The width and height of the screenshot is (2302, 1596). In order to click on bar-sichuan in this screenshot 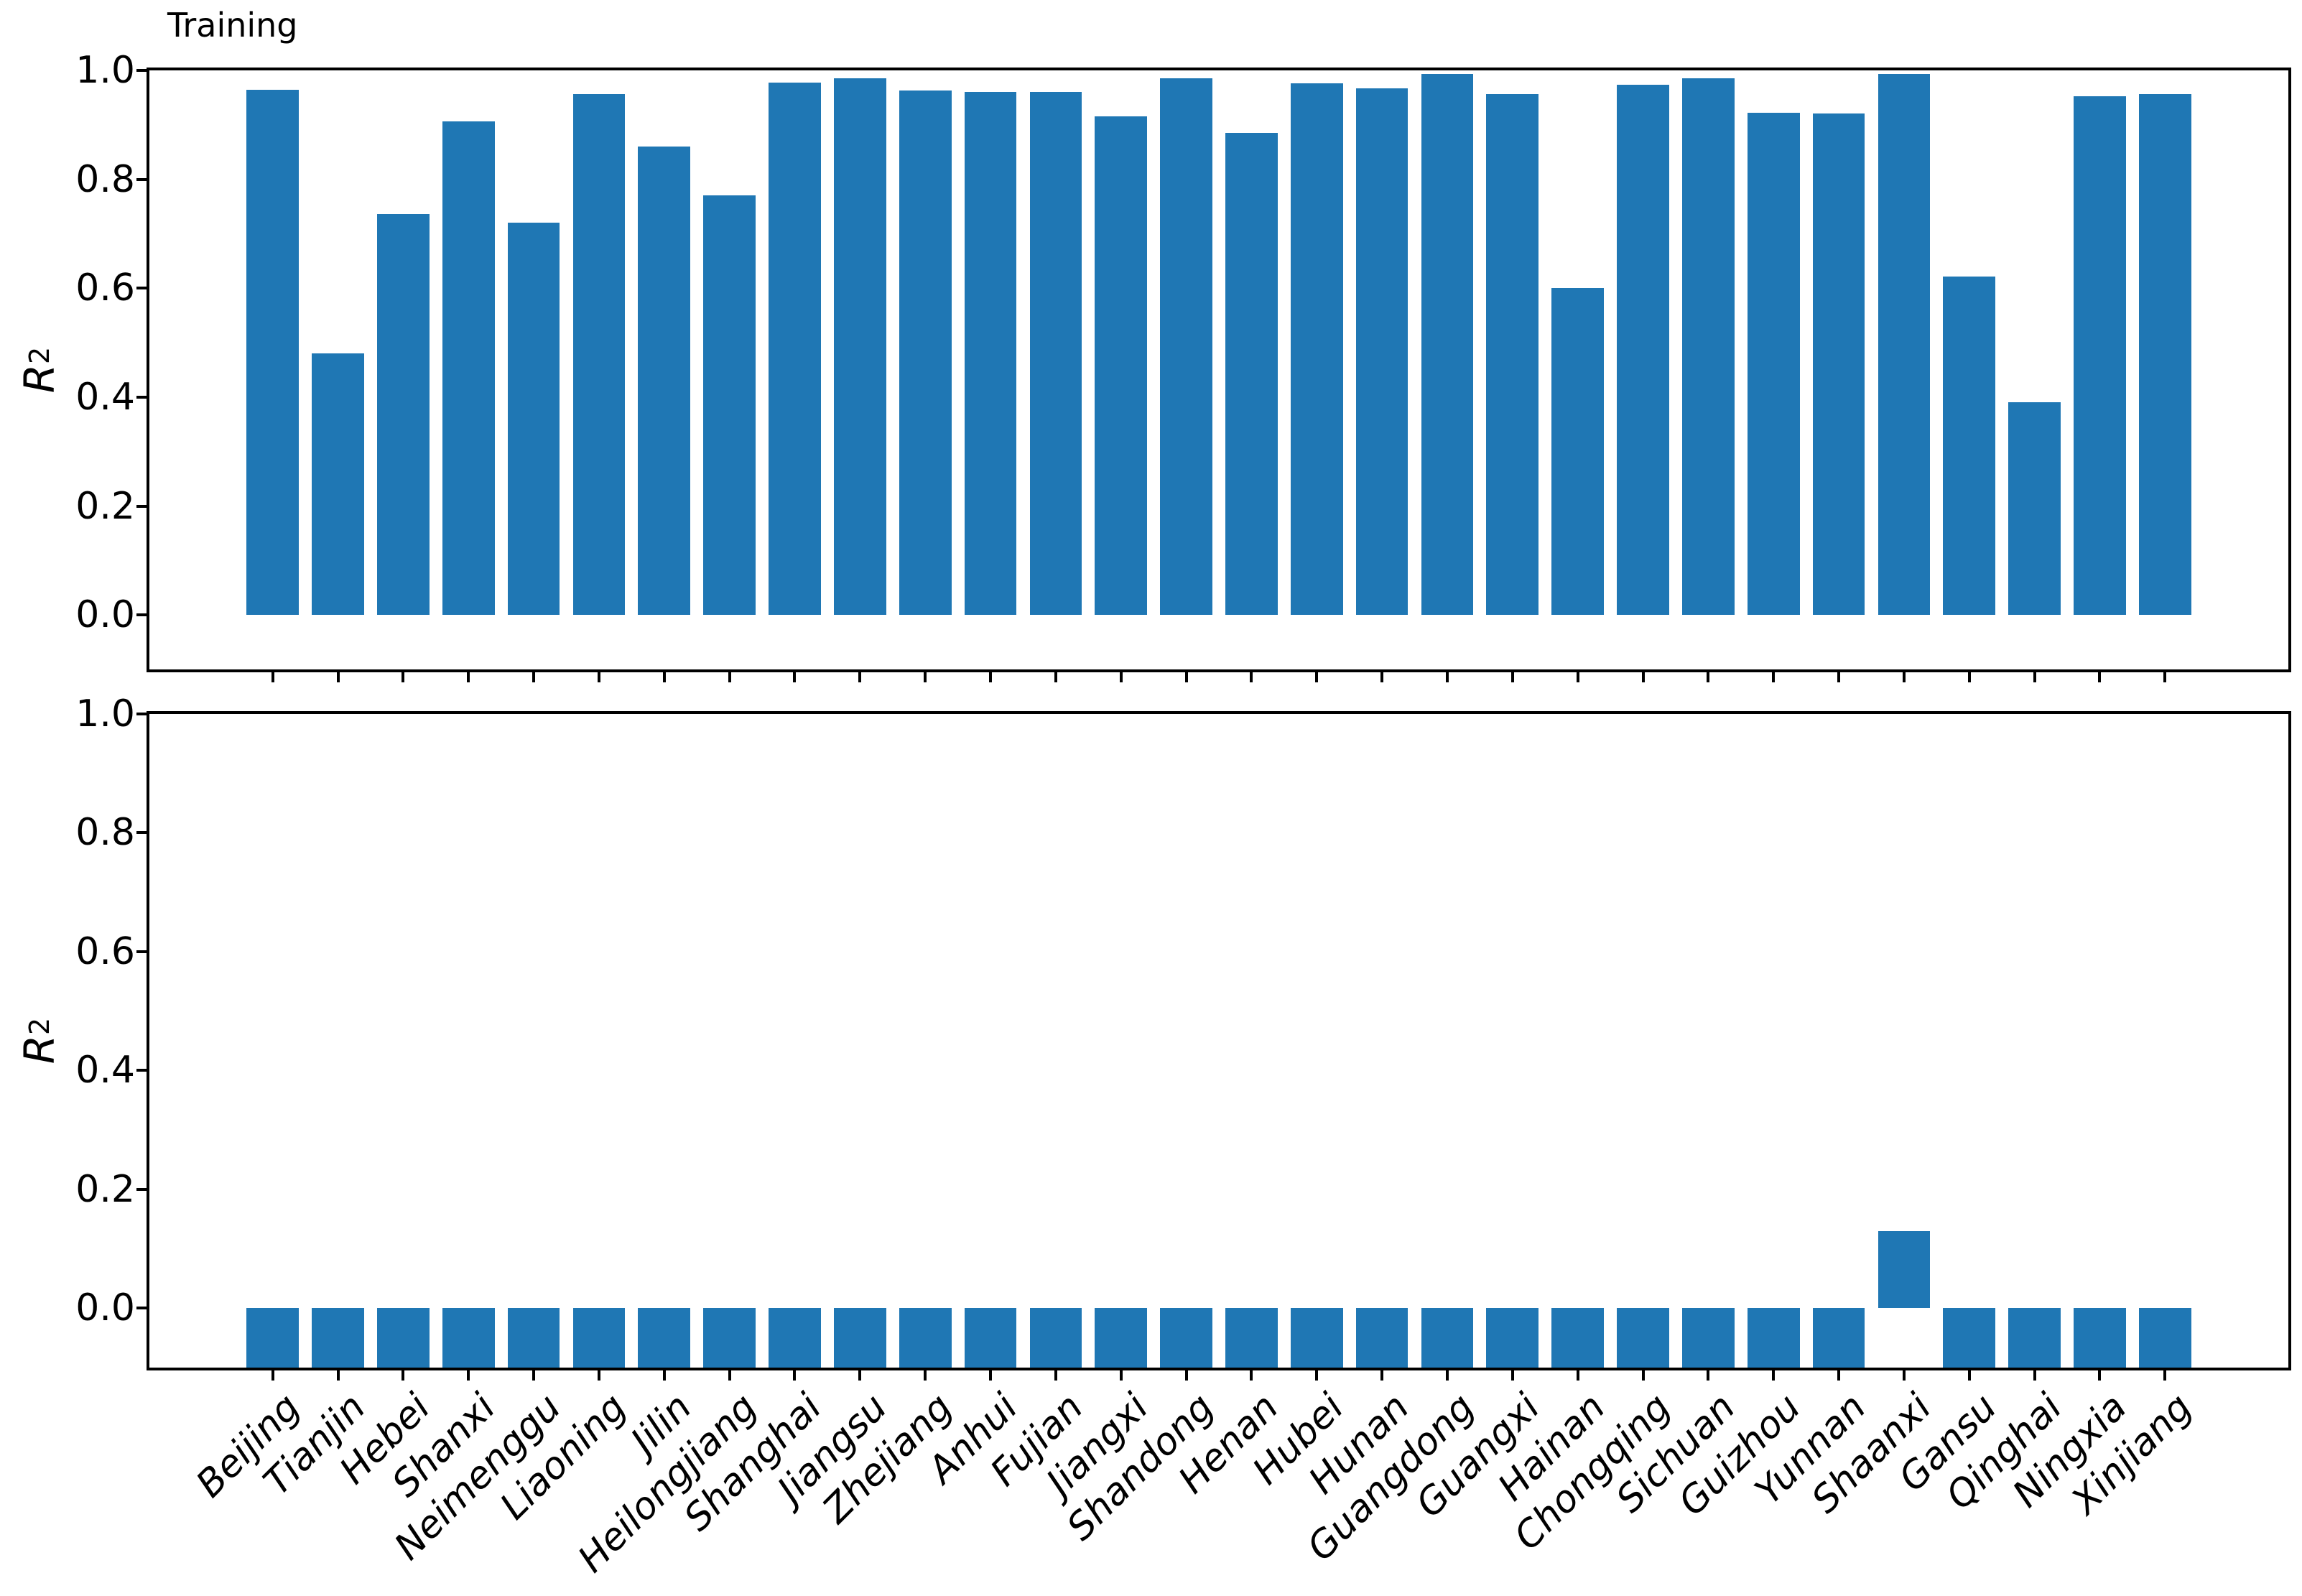, I will do `click(1708, 1338)`.